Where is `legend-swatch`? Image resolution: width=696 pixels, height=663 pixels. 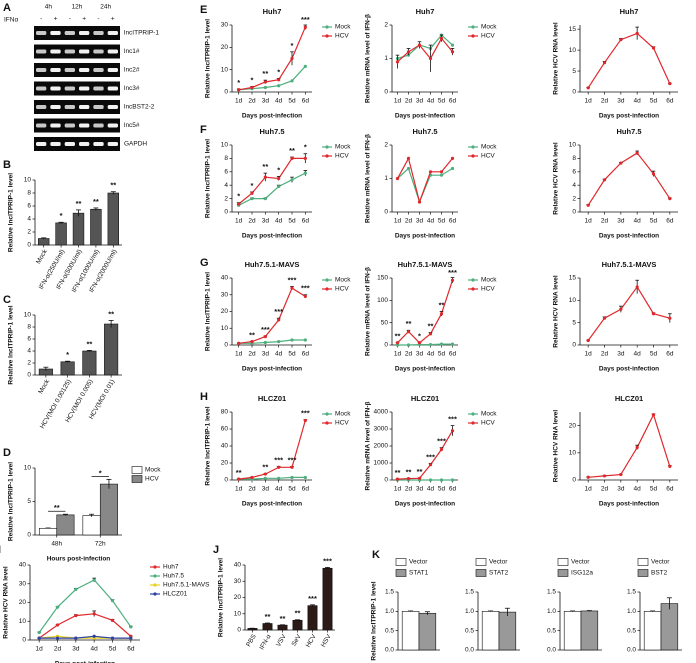 legend-swatch is located at coordinates (563, 562).